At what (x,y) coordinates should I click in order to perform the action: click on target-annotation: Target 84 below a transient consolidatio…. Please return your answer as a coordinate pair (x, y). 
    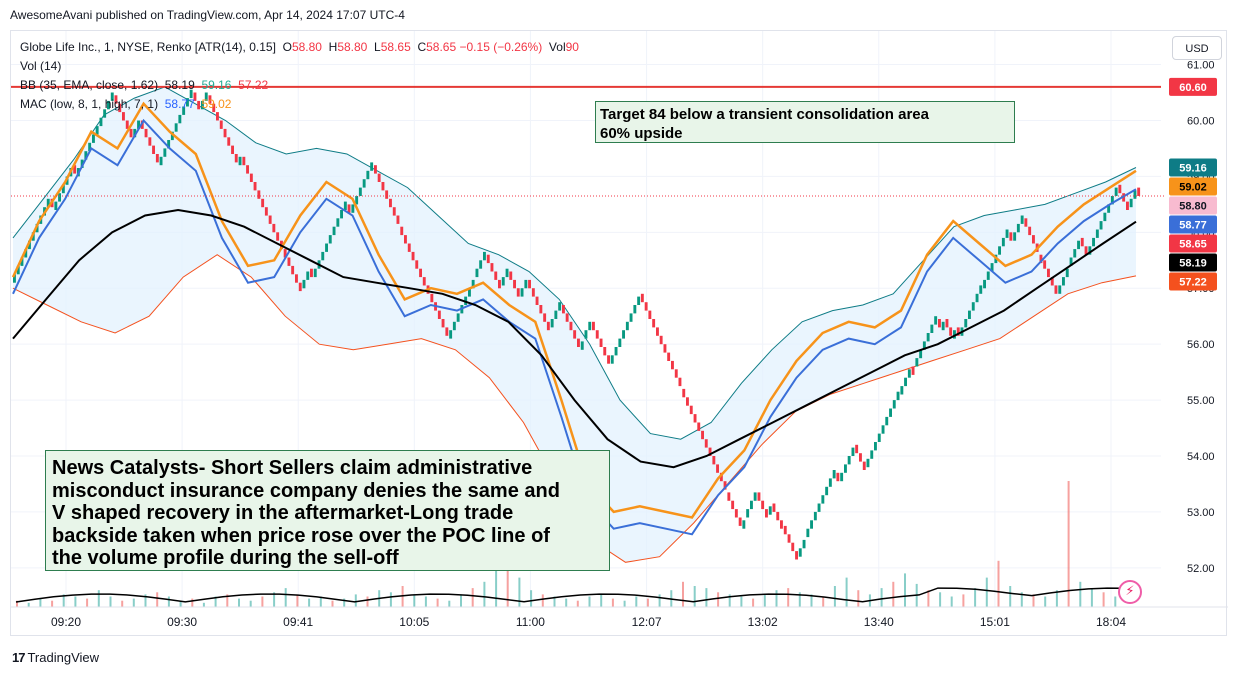
    Looking at the image, I should click on (805, 122).